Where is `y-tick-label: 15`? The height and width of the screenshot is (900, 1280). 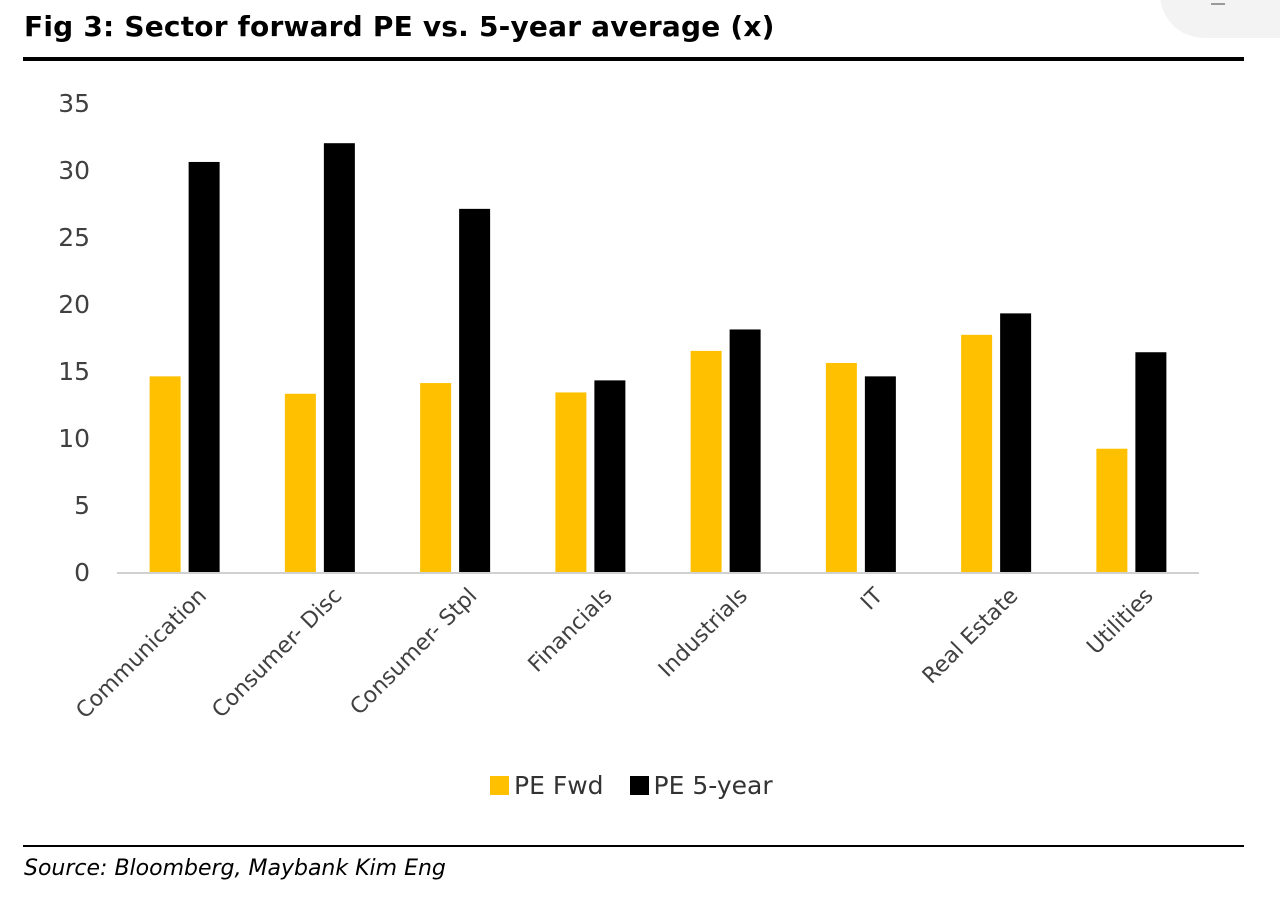 y-tick-label: 15 is located at coordinates (74, 371).